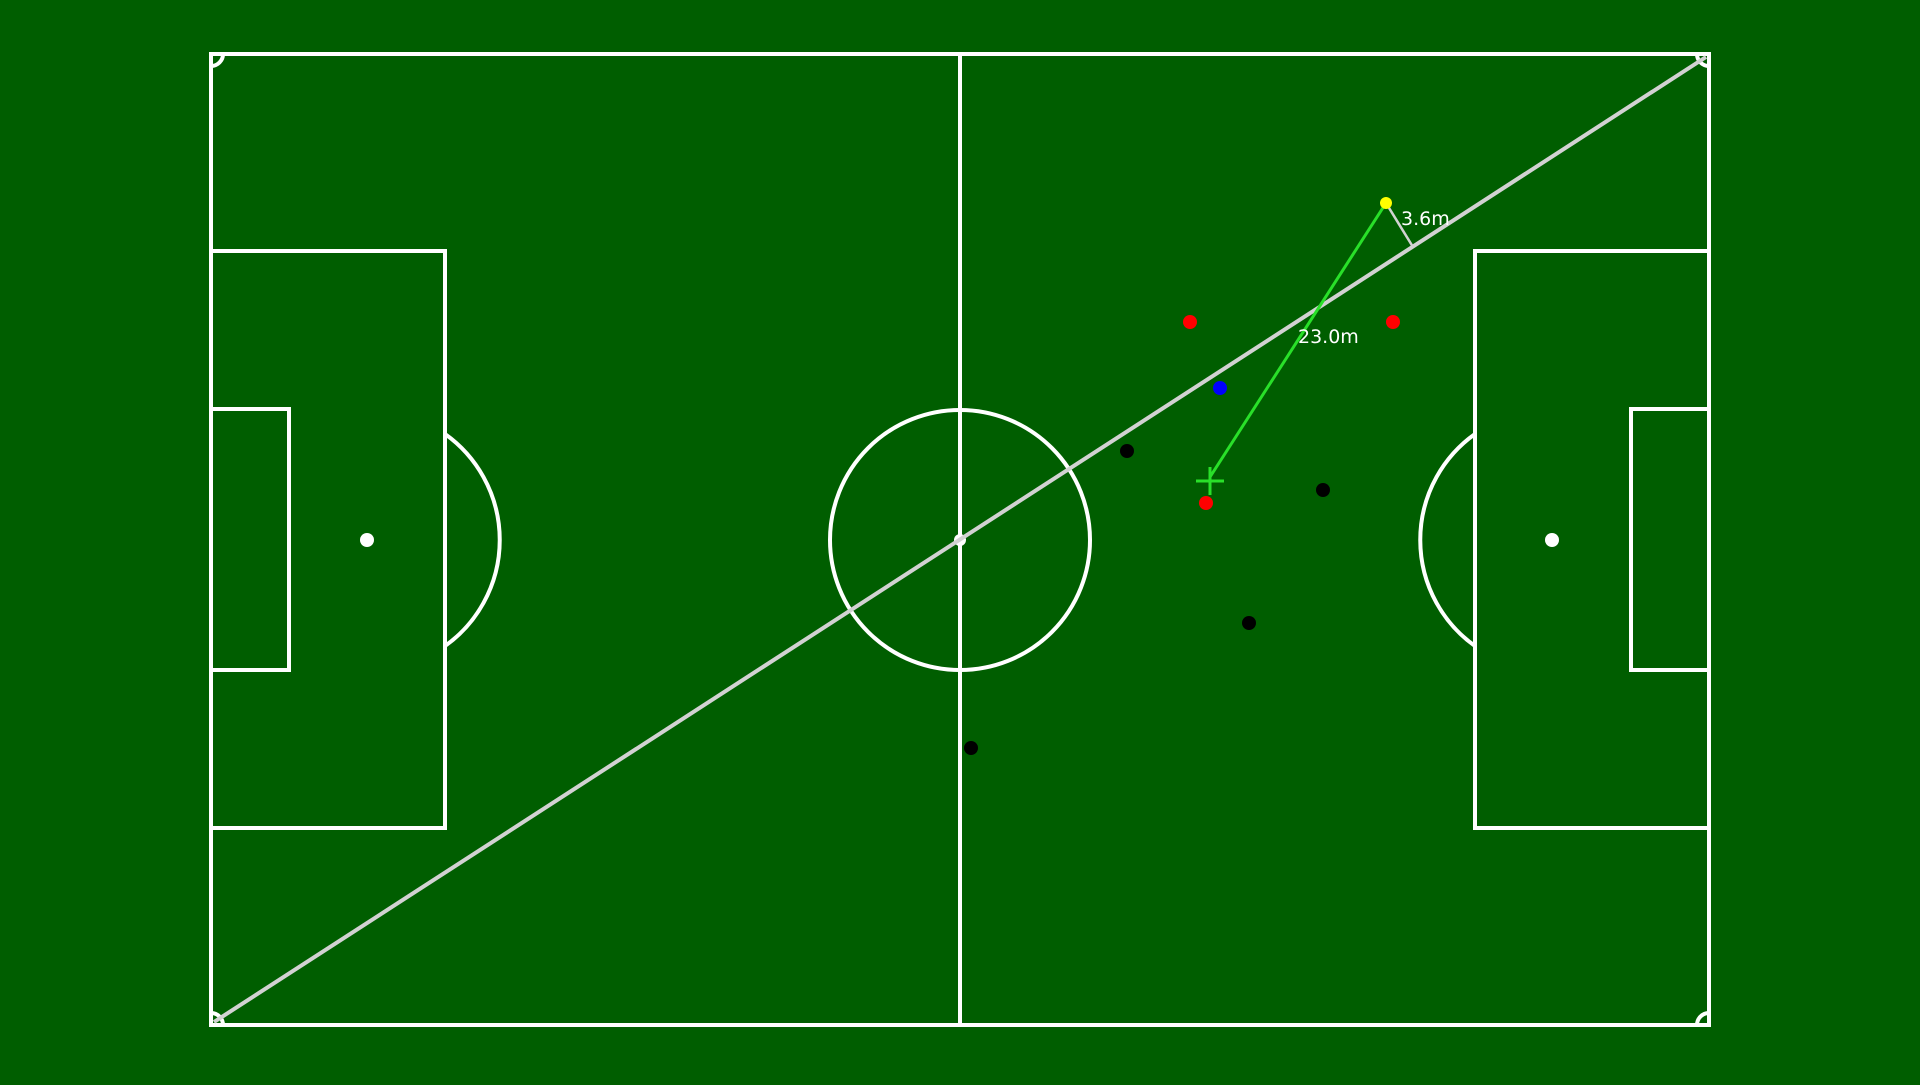  What do you see at coordinates (1220, 388) in the screenshot?
I see `blue-player` at bounding box center [1220, 388].